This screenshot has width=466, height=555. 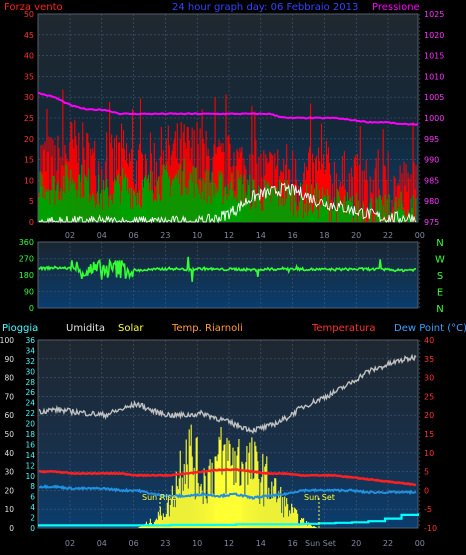 I want to click on temp-tick-label: -5, so click(x=428, y=509).